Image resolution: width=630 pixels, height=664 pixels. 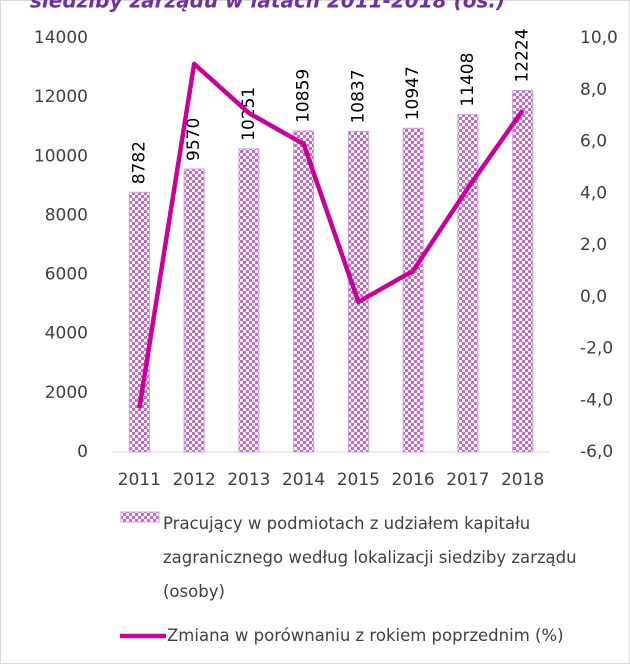 I want to click on y-tick-label: 10000, so click(x=61, y=156).